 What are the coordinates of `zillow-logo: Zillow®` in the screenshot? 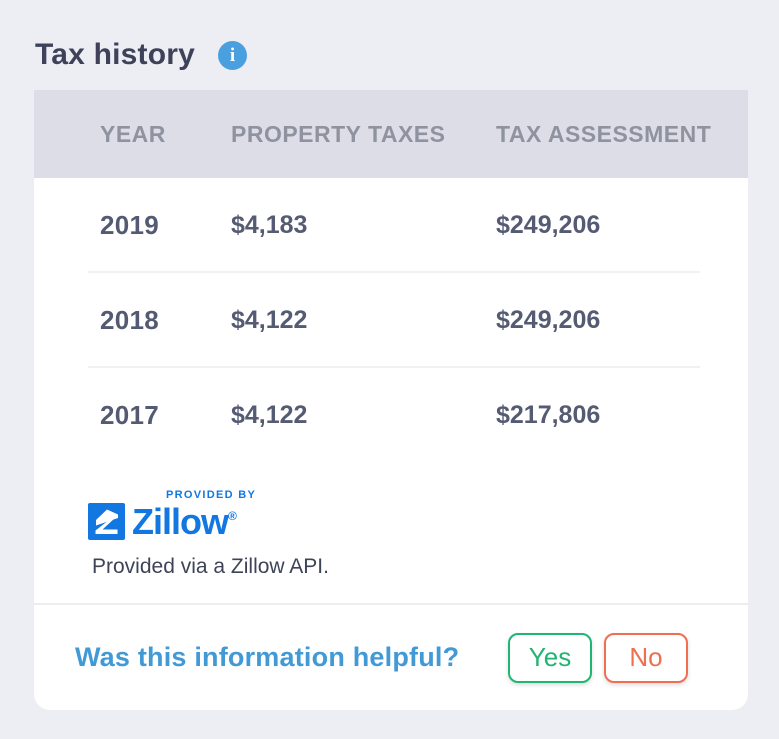 It's located at (418, 521).